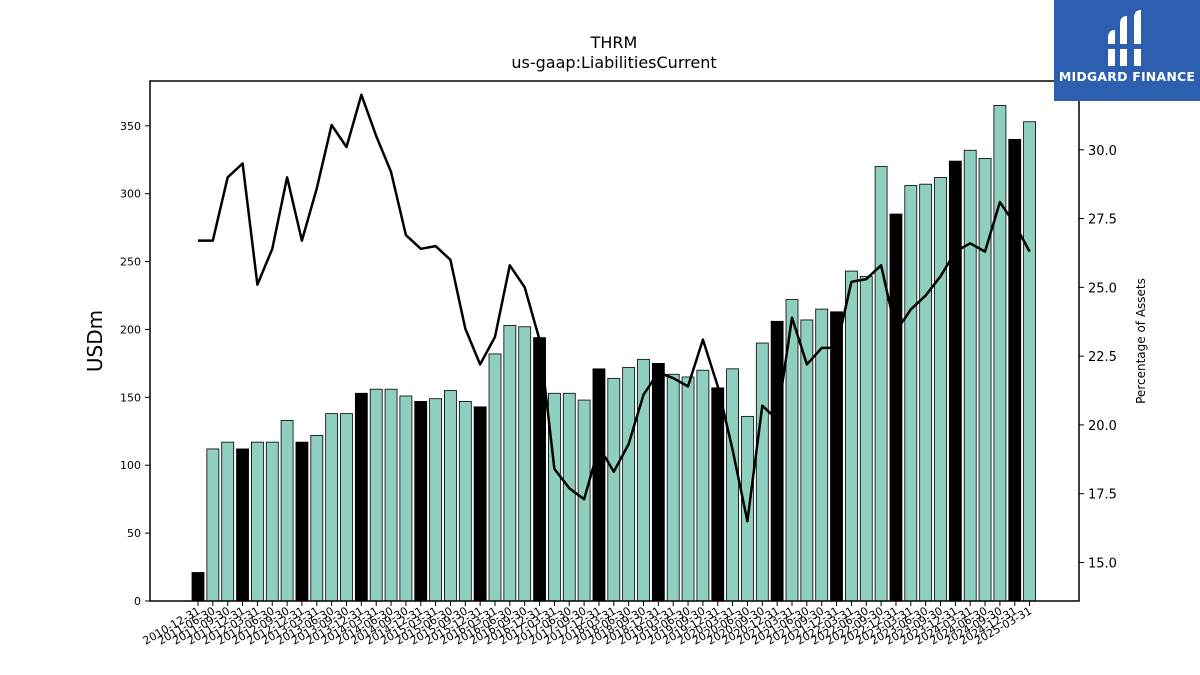  I want to click on right-tick-label: 20.0, so click(1102, 426).